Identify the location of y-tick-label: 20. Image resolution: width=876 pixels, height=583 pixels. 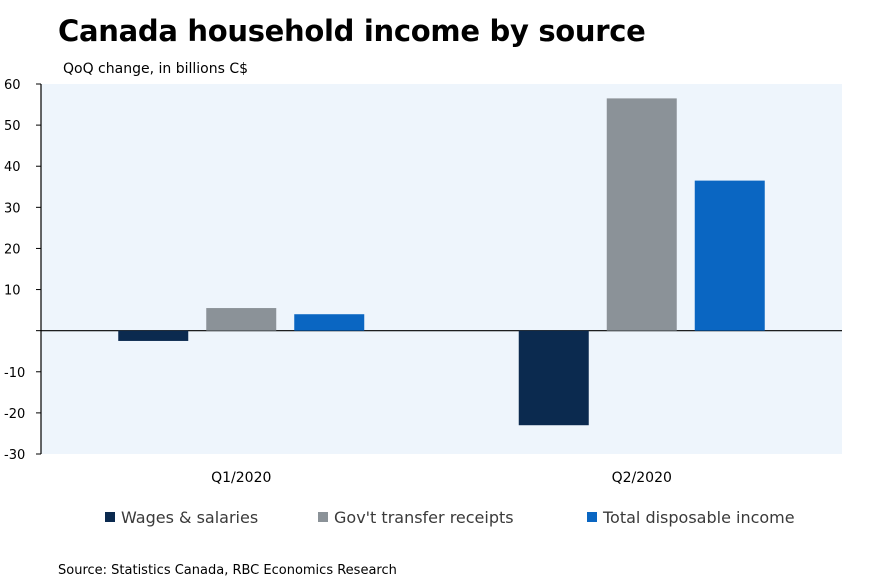
(12, 249).